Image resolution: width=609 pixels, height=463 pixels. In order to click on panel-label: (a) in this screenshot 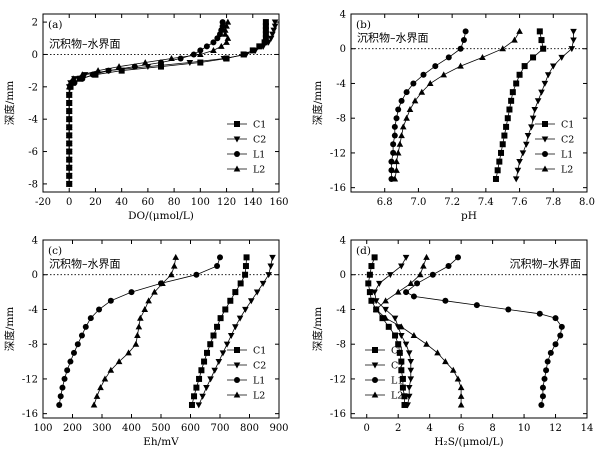, I will do `click(55, 25)`.